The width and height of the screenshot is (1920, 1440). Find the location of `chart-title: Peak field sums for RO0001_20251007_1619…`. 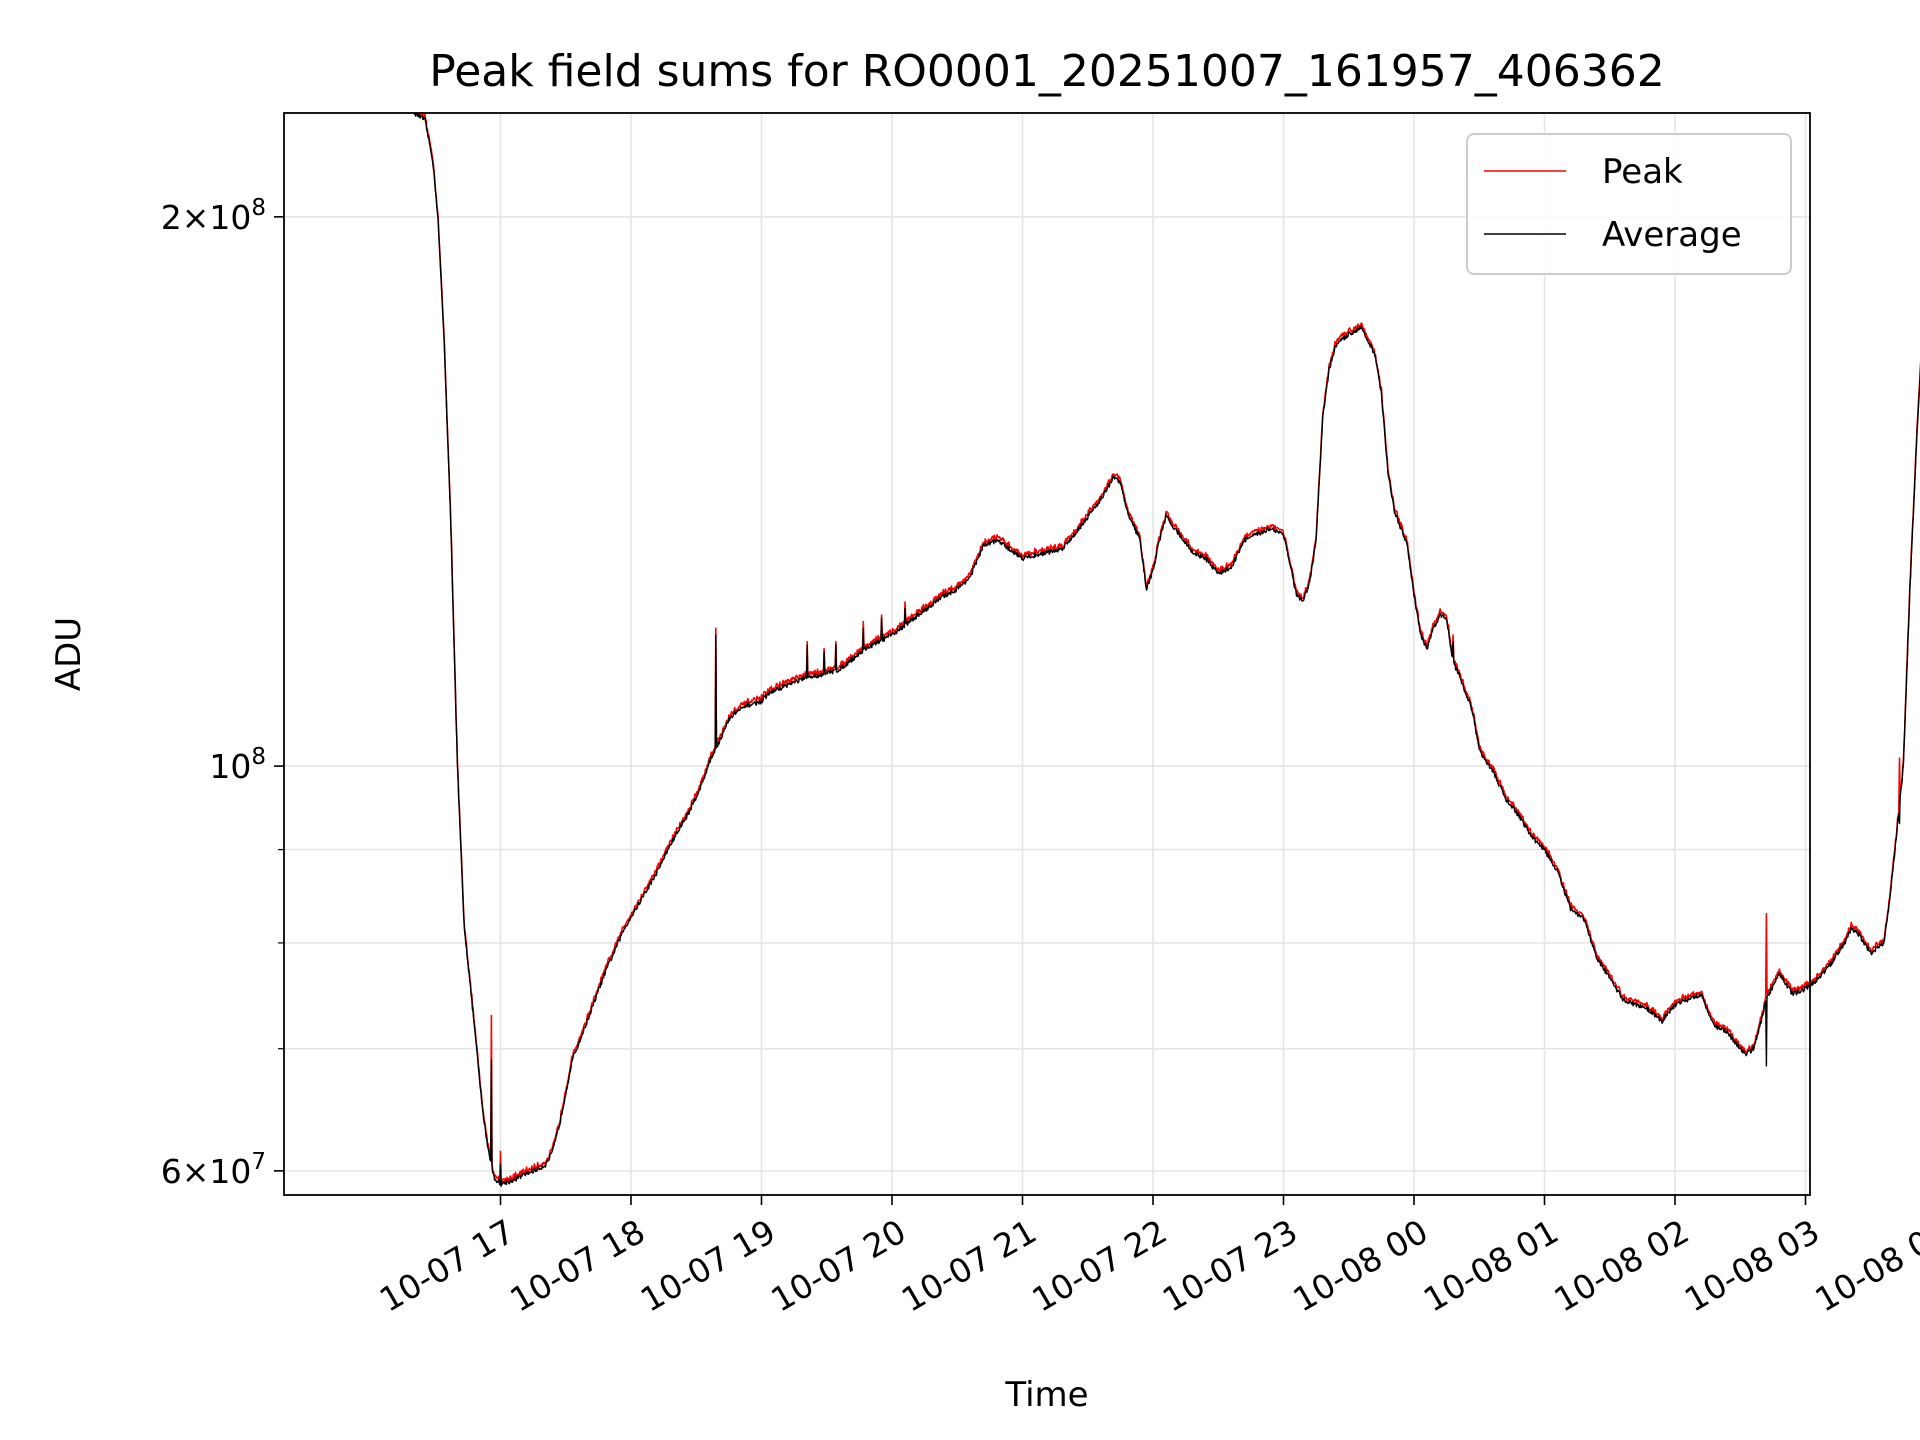

chart-title: Peak field sums for RO0001_20251007_1619… is located at coordinates (1047, 71).